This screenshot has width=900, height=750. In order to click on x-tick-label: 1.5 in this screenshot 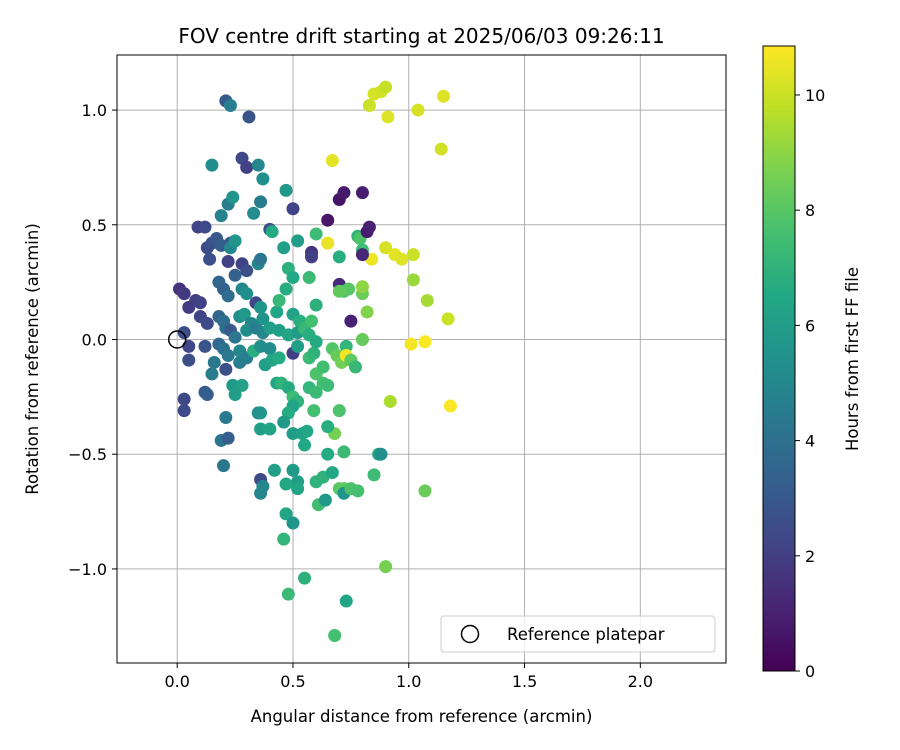, I will do `click(524, 681)`.